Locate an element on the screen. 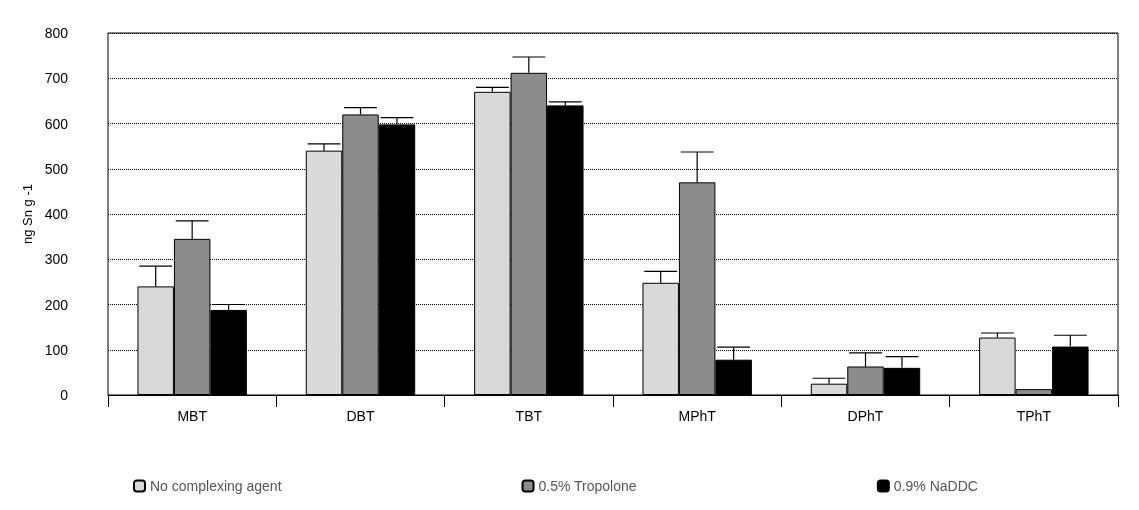 This screenshot has width=1139, height=510. x-tick-label: DBT is located at coordinates (360, 416).